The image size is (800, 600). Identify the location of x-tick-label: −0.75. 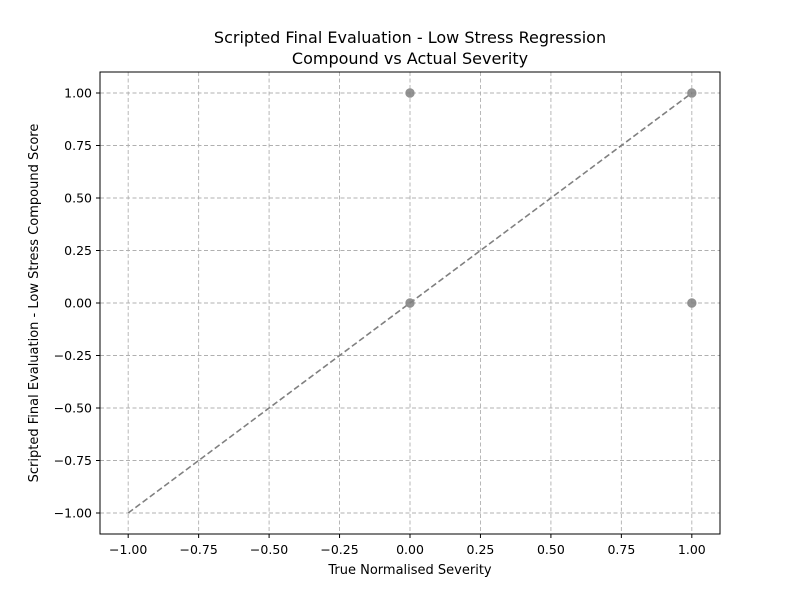
(198, 549).